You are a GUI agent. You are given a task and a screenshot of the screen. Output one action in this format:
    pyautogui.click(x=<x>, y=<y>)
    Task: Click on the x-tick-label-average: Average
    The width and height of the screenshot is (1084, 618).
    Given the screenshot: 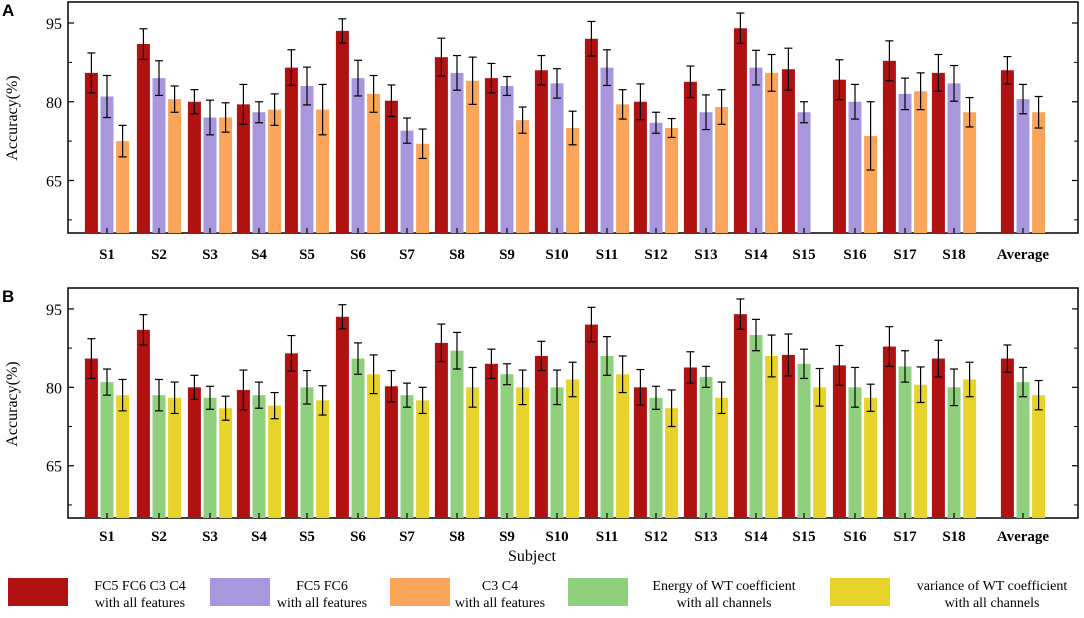 What is the action you would take?
    pyautogui.click(x=1023, y=255)
    